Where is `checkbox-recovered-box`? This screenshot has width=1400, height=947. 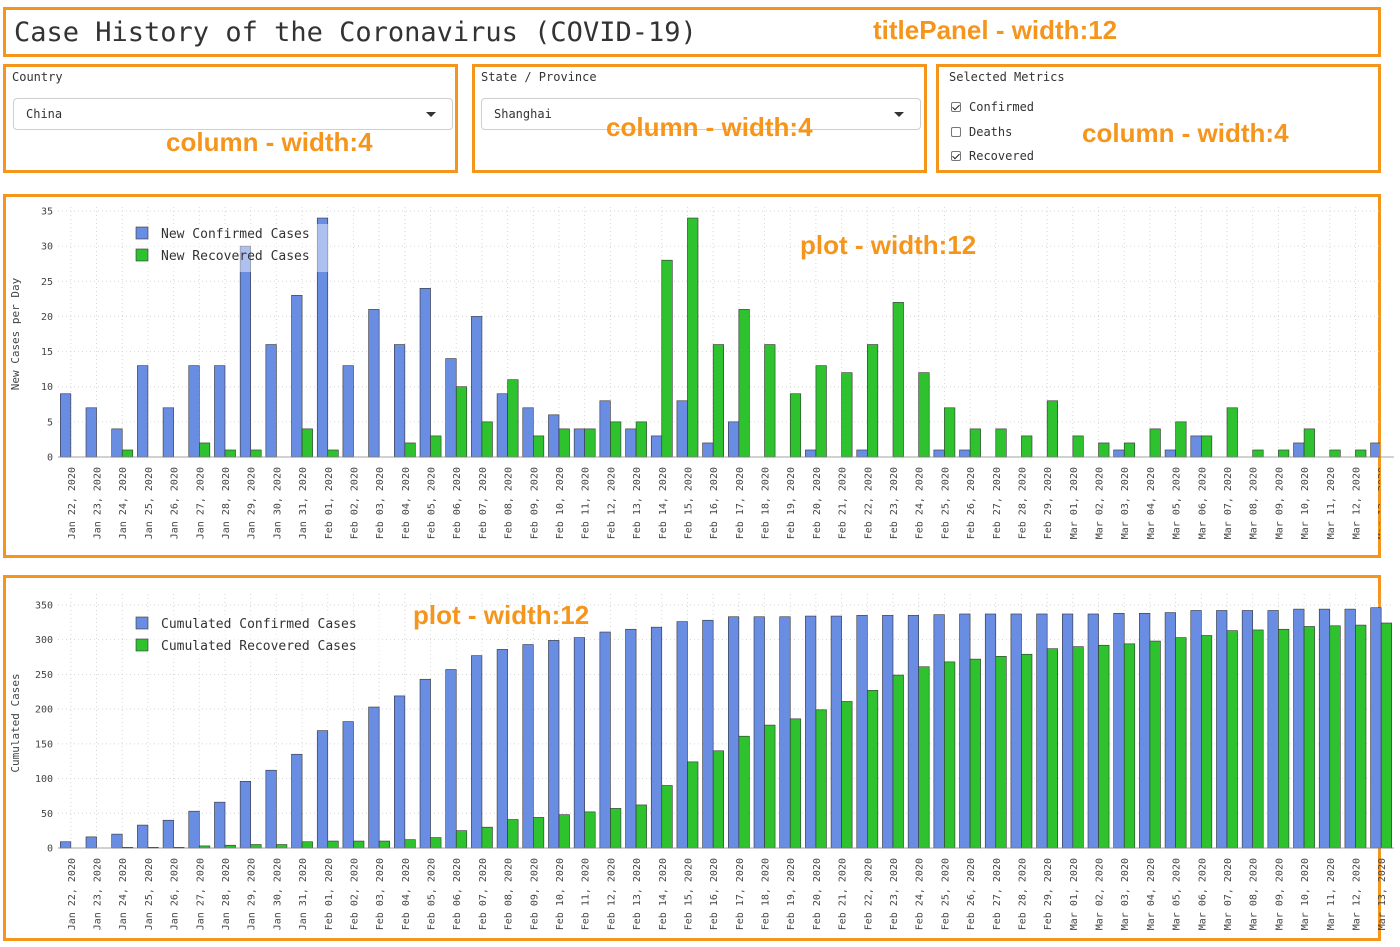 checkbox-recovered-box is located at coordinates (956, 156).